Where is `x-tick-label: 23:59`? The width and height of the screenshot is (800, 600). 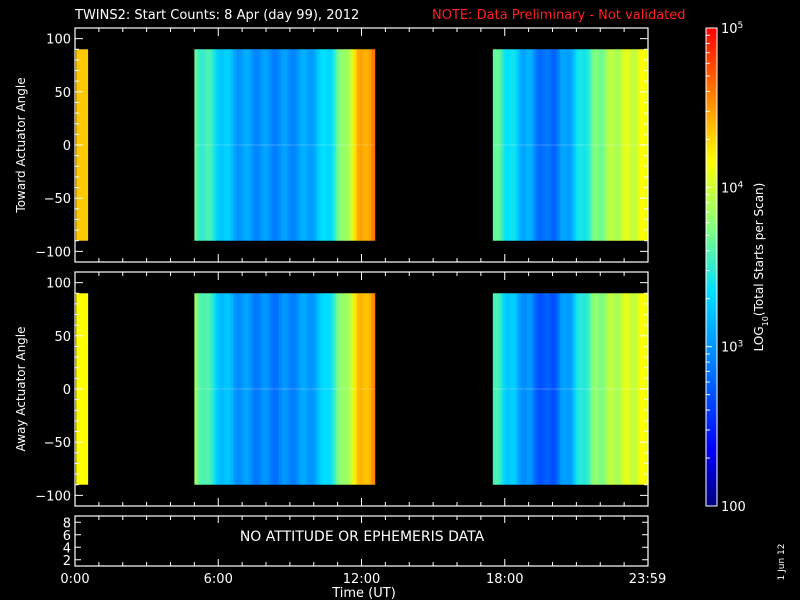
x-tick-label: 23:59 is located at coordinates (647, 579).